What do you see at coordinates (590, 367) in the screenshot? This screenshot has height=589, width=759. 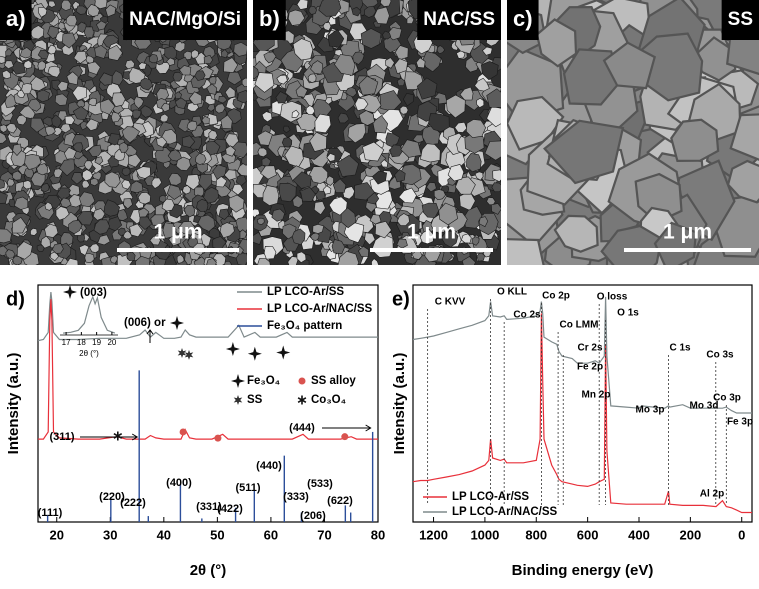 I see `peak-label: Fe 2p` at bounding box center [590, 367].